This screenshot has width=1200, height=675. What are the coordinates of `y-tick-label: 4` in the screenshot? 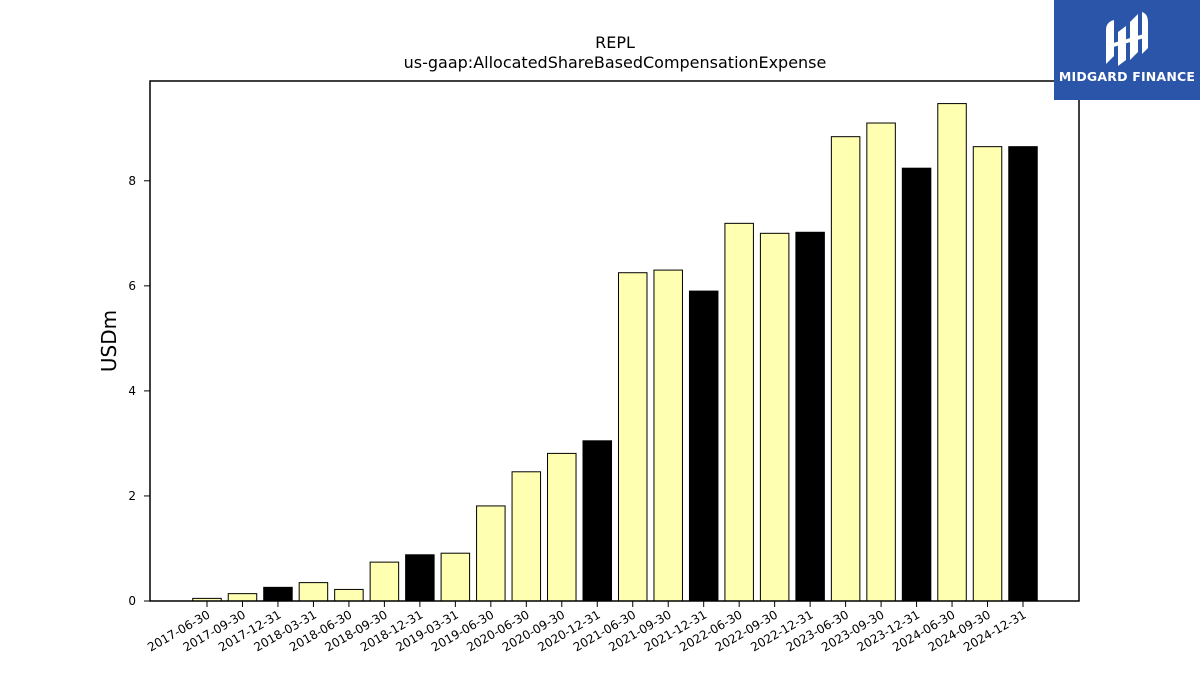 It's located at (132, 391).